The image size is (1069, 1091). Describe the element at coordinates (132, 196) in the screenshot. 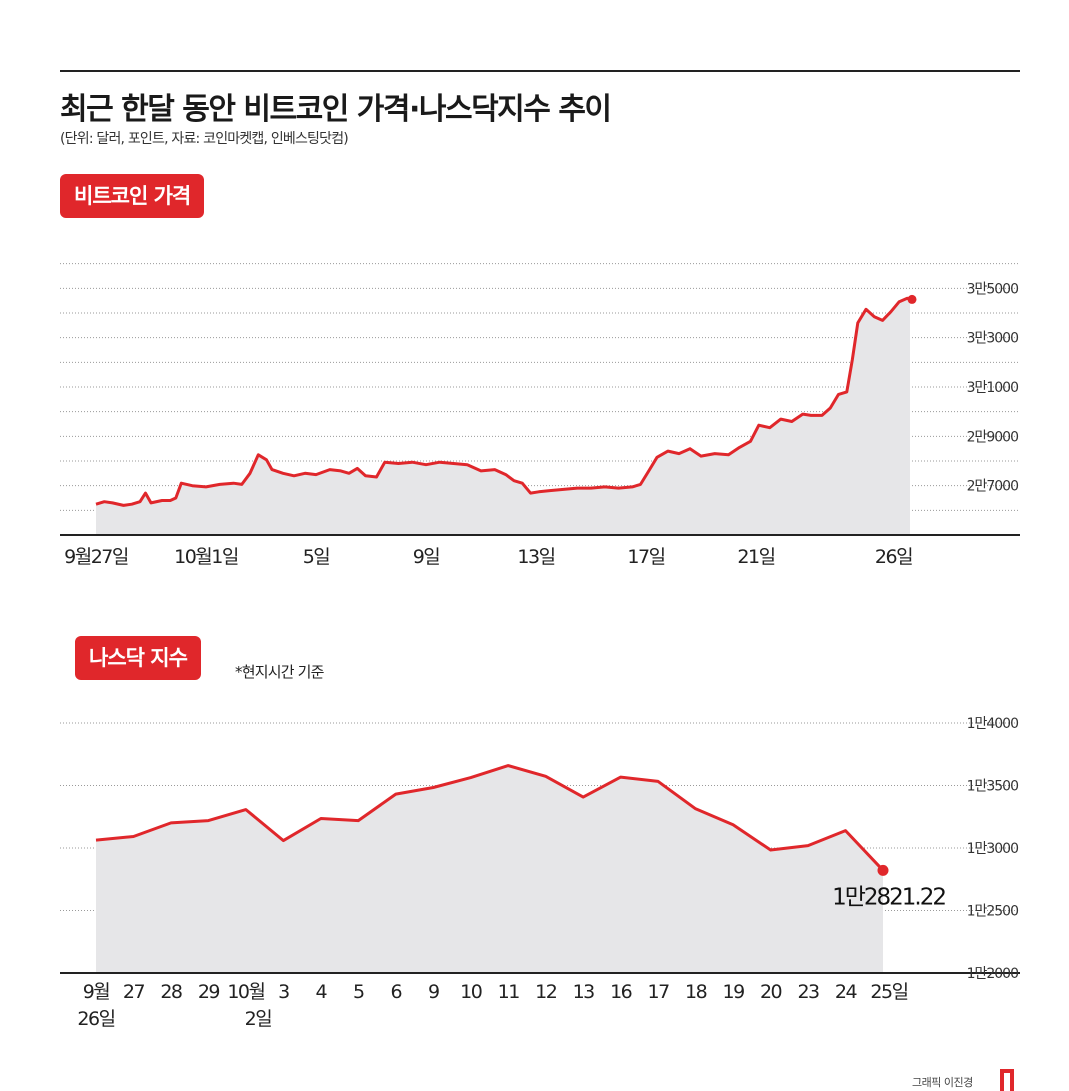

I see `bitcoin-section-badge: 비트코인 가격` at that location.